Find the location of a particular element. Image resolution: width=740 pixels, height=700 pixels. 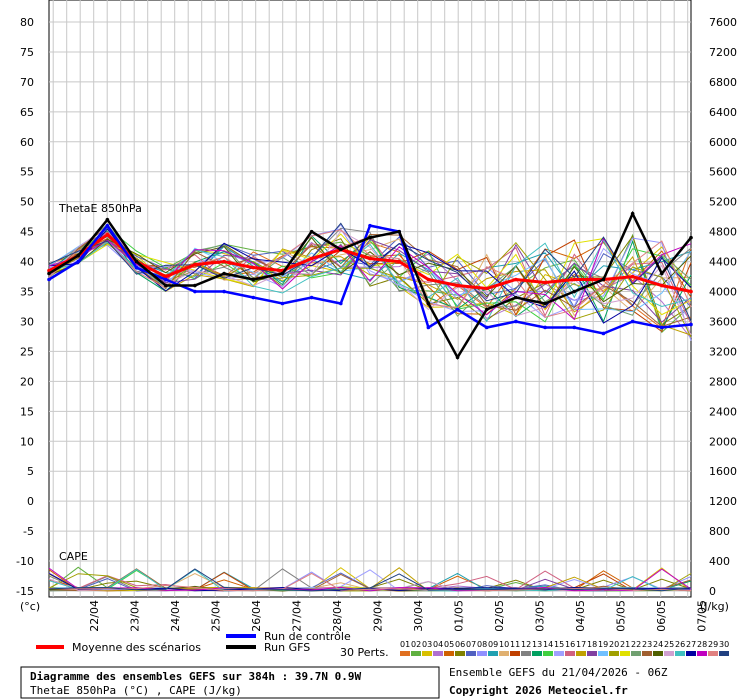

legend-control-label: Run de contrôle is located at coordinates (307, 636).